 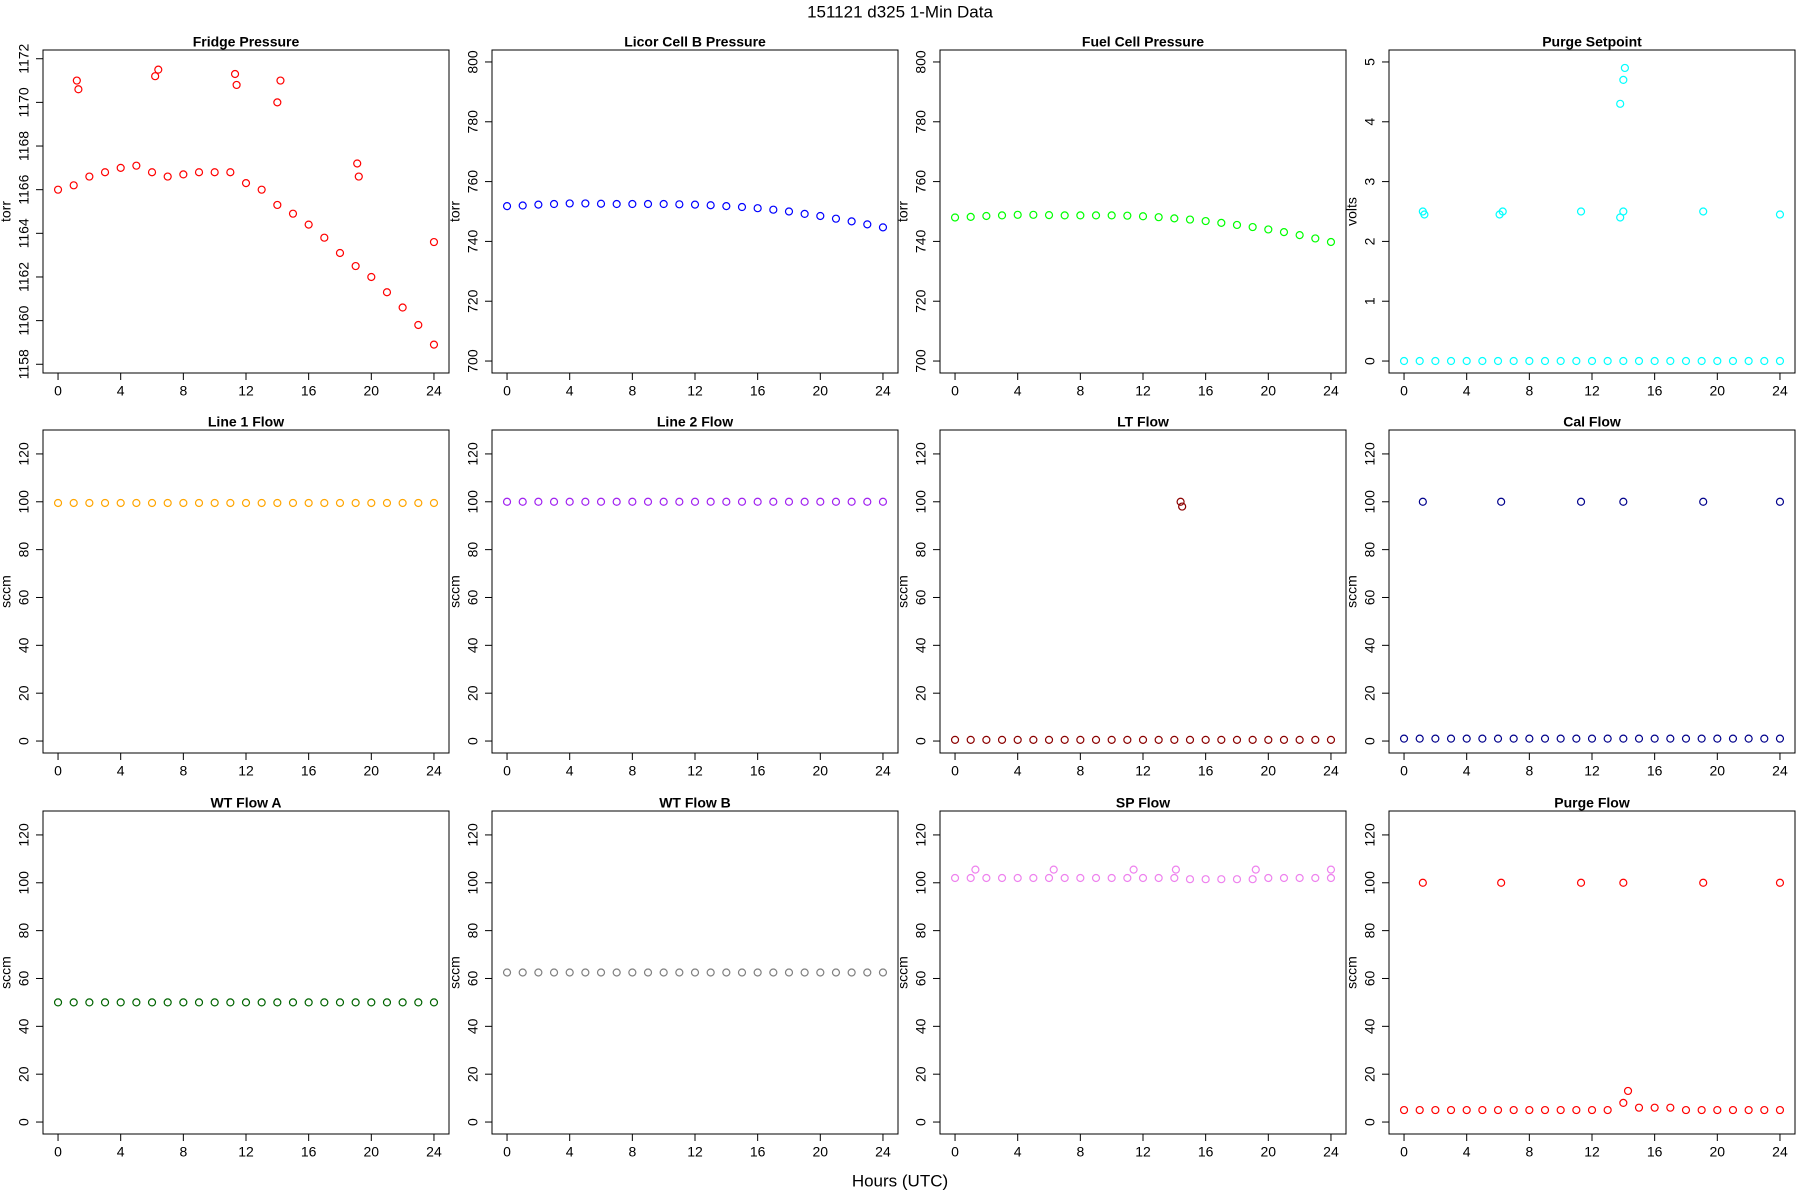 What do you see at coordinates (1370, 301) in the screenshot?
I see `y-tick-label: 1` at bounding box center [1370, 301].